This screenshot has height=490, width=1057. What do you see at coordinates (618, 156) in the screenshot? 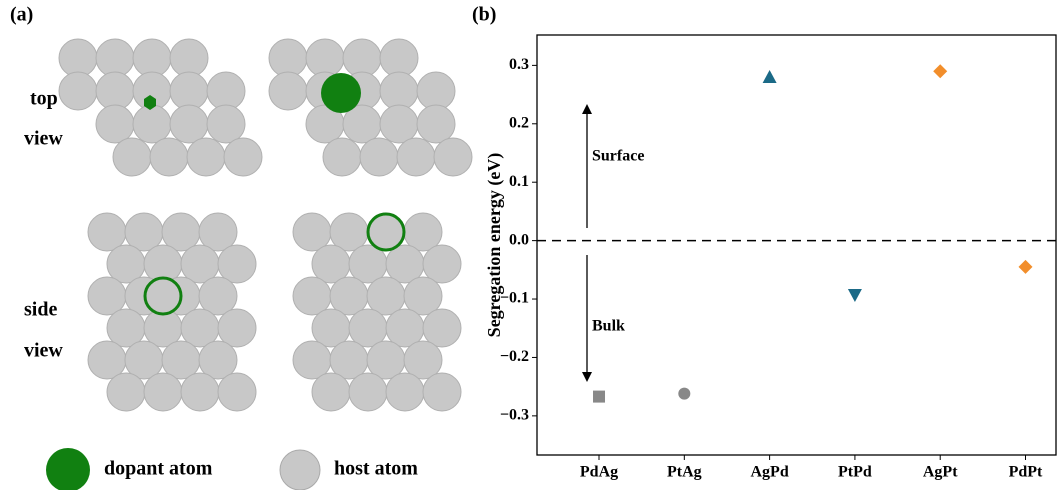
I see `annotation: Surface` at bounding box center [618, 156].